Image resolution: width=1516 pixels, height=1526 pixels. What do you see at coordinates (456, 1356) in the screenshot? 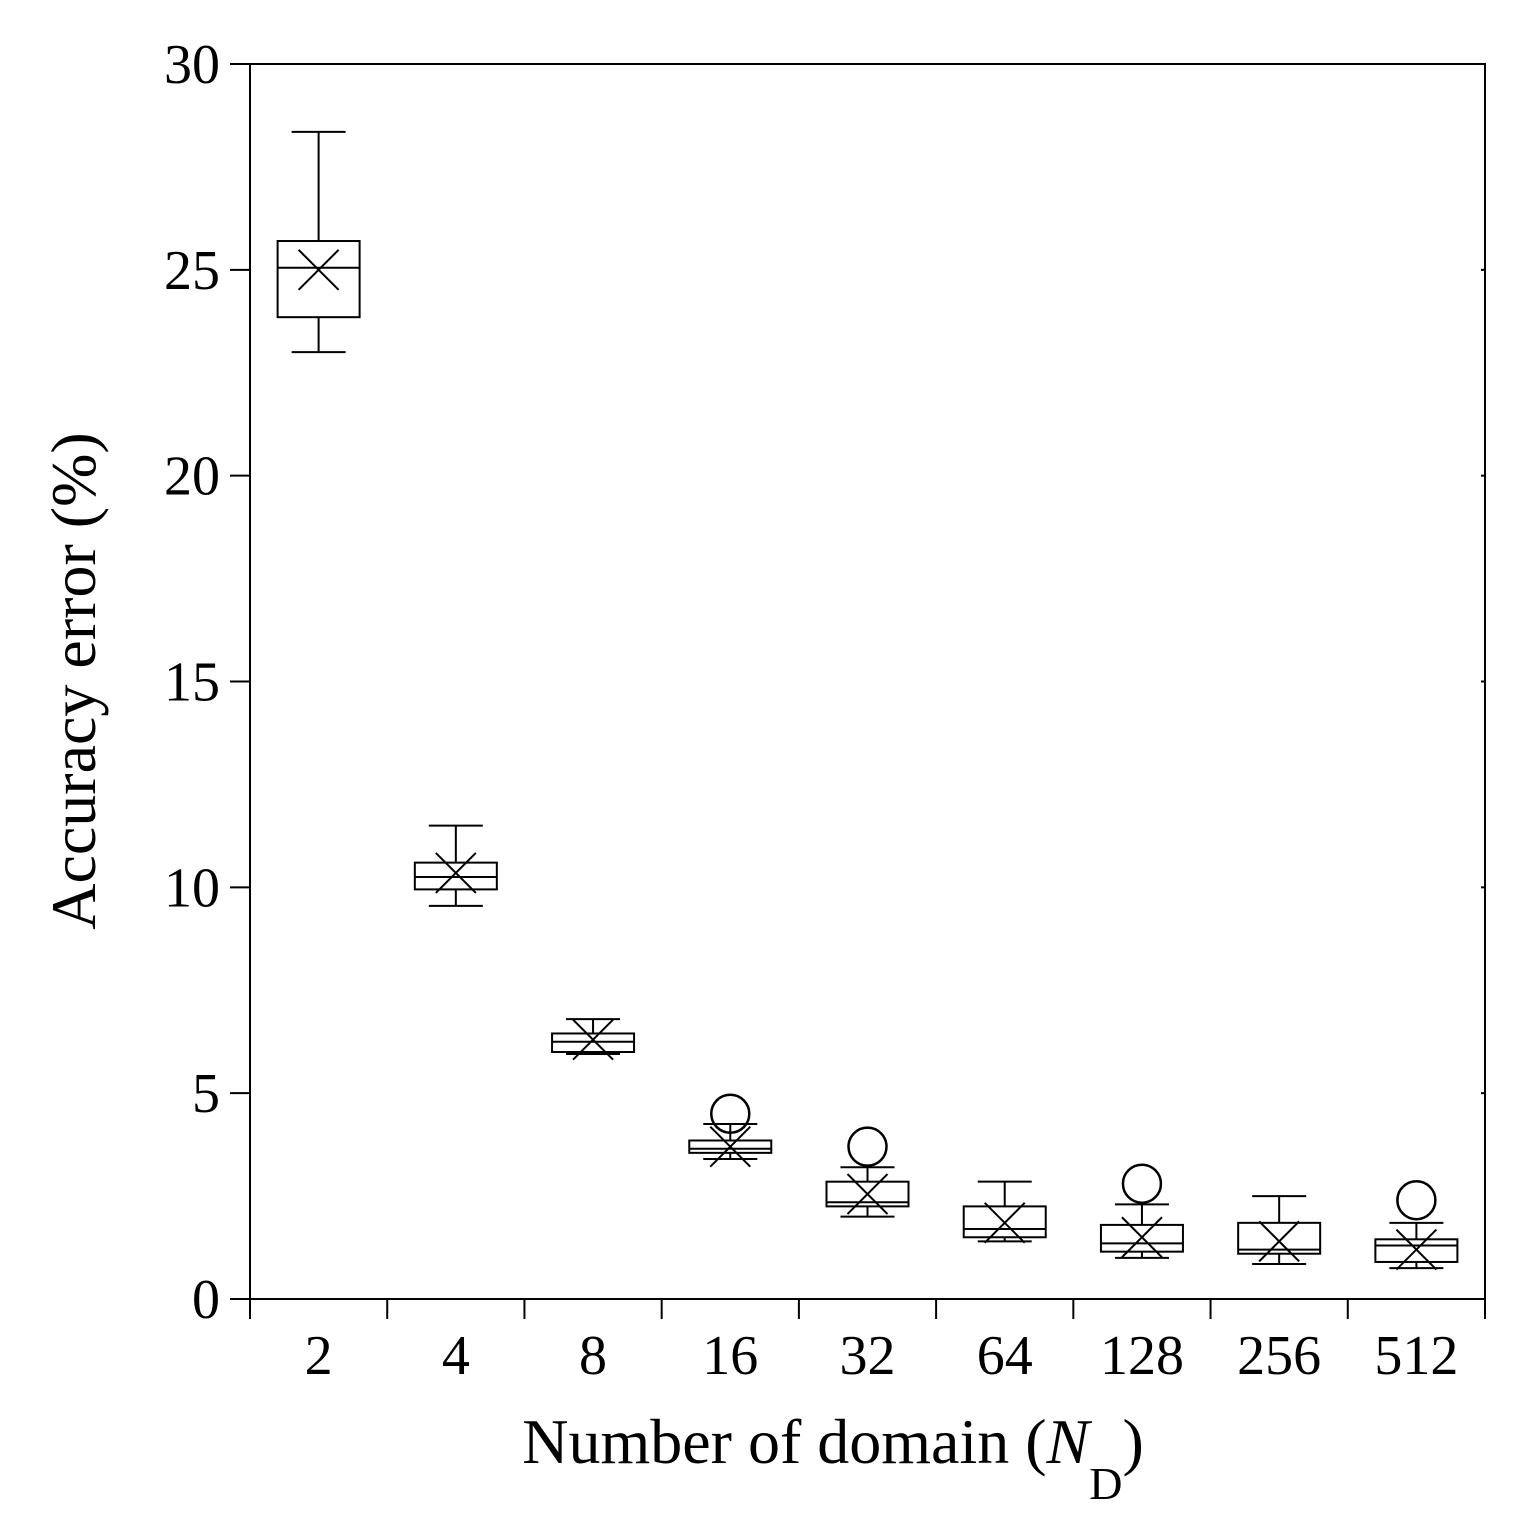
I see `x-tick-label: 4` at bounding box center [456, 1356].